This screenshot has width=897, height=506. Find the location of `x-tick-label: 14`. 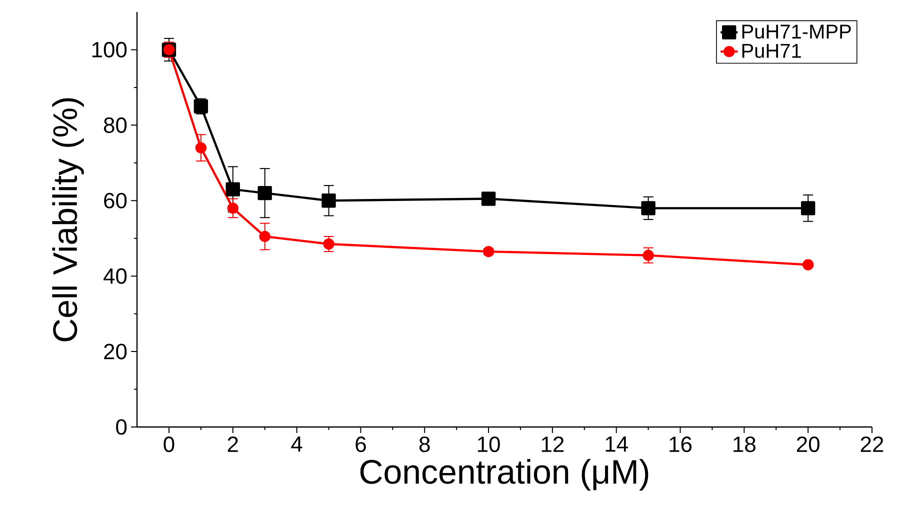

x-tick-label: 14 is located at coordinates (617, 444).